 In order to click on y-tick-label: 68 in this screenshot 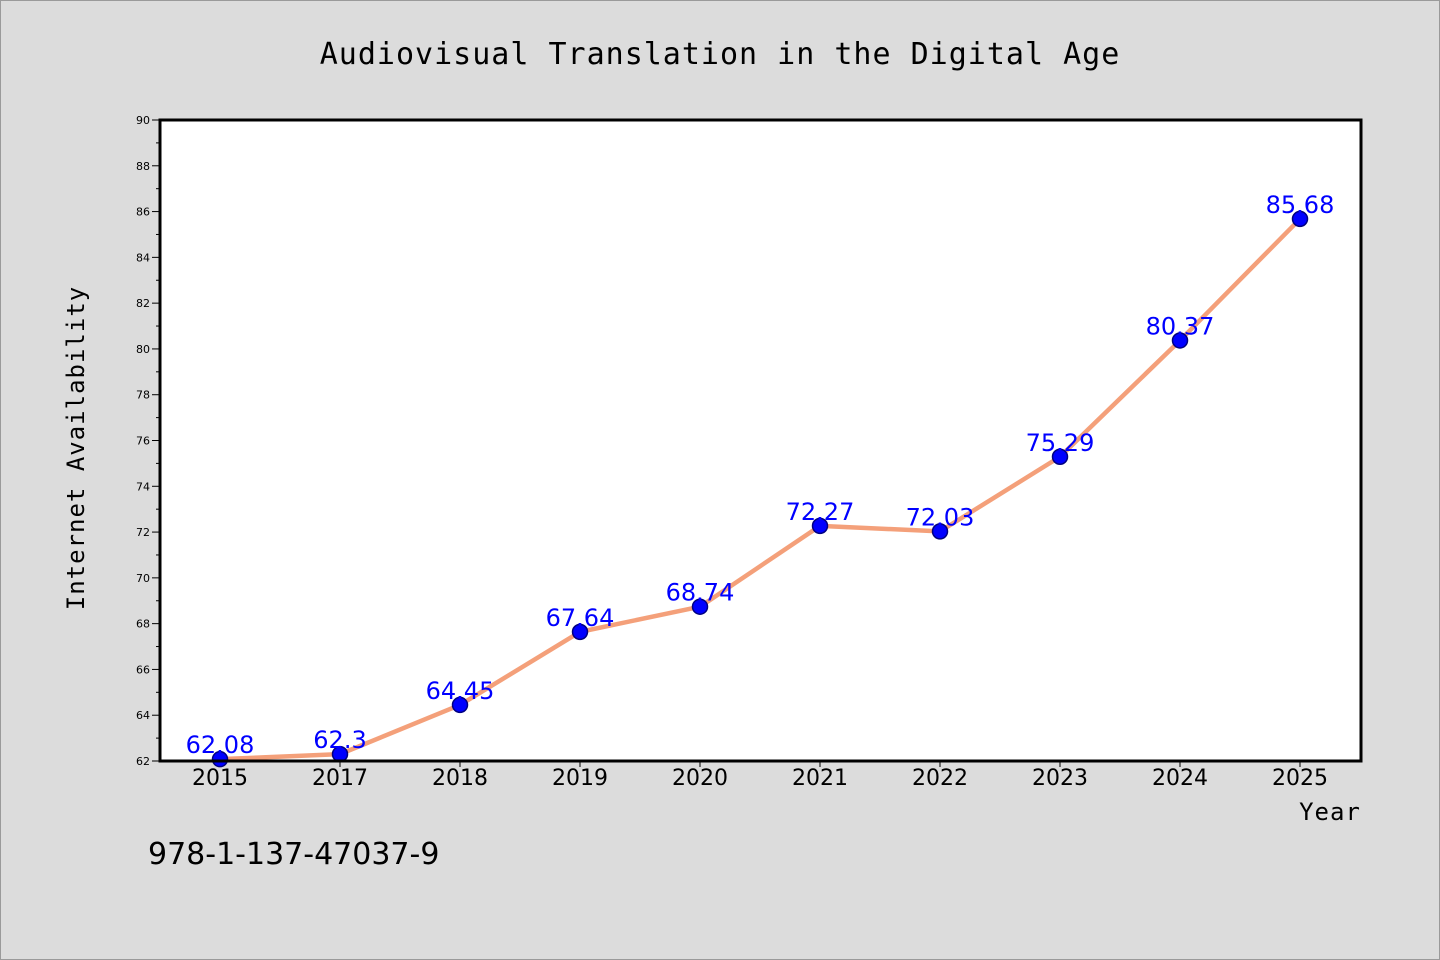, I will do `click(143, 624)`.